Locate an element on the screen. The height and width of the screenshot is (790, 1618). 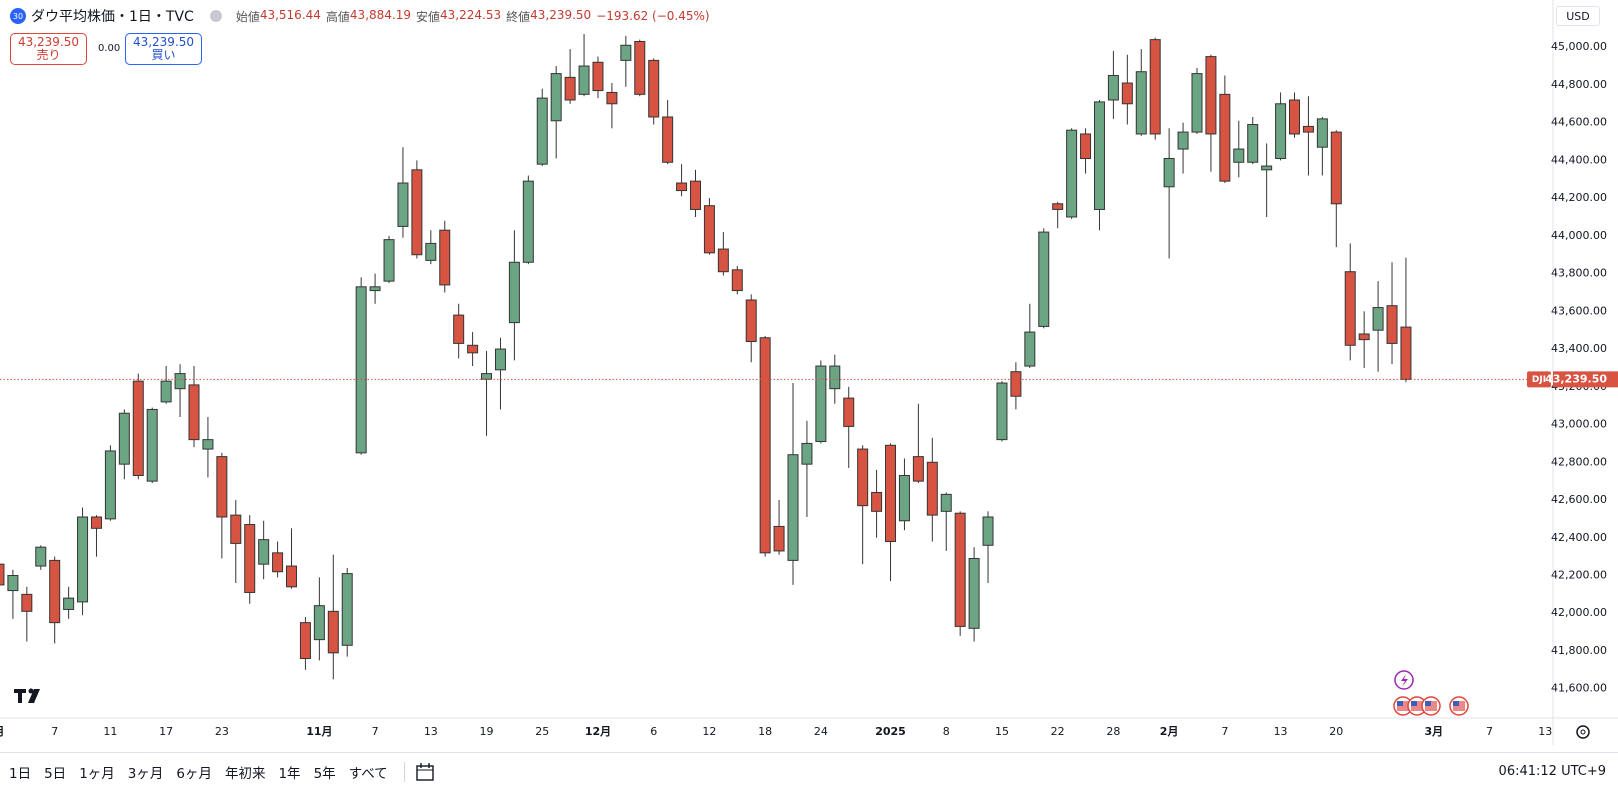
legend-item: 終値 43,239.50 is located at coordinates (548, 16).